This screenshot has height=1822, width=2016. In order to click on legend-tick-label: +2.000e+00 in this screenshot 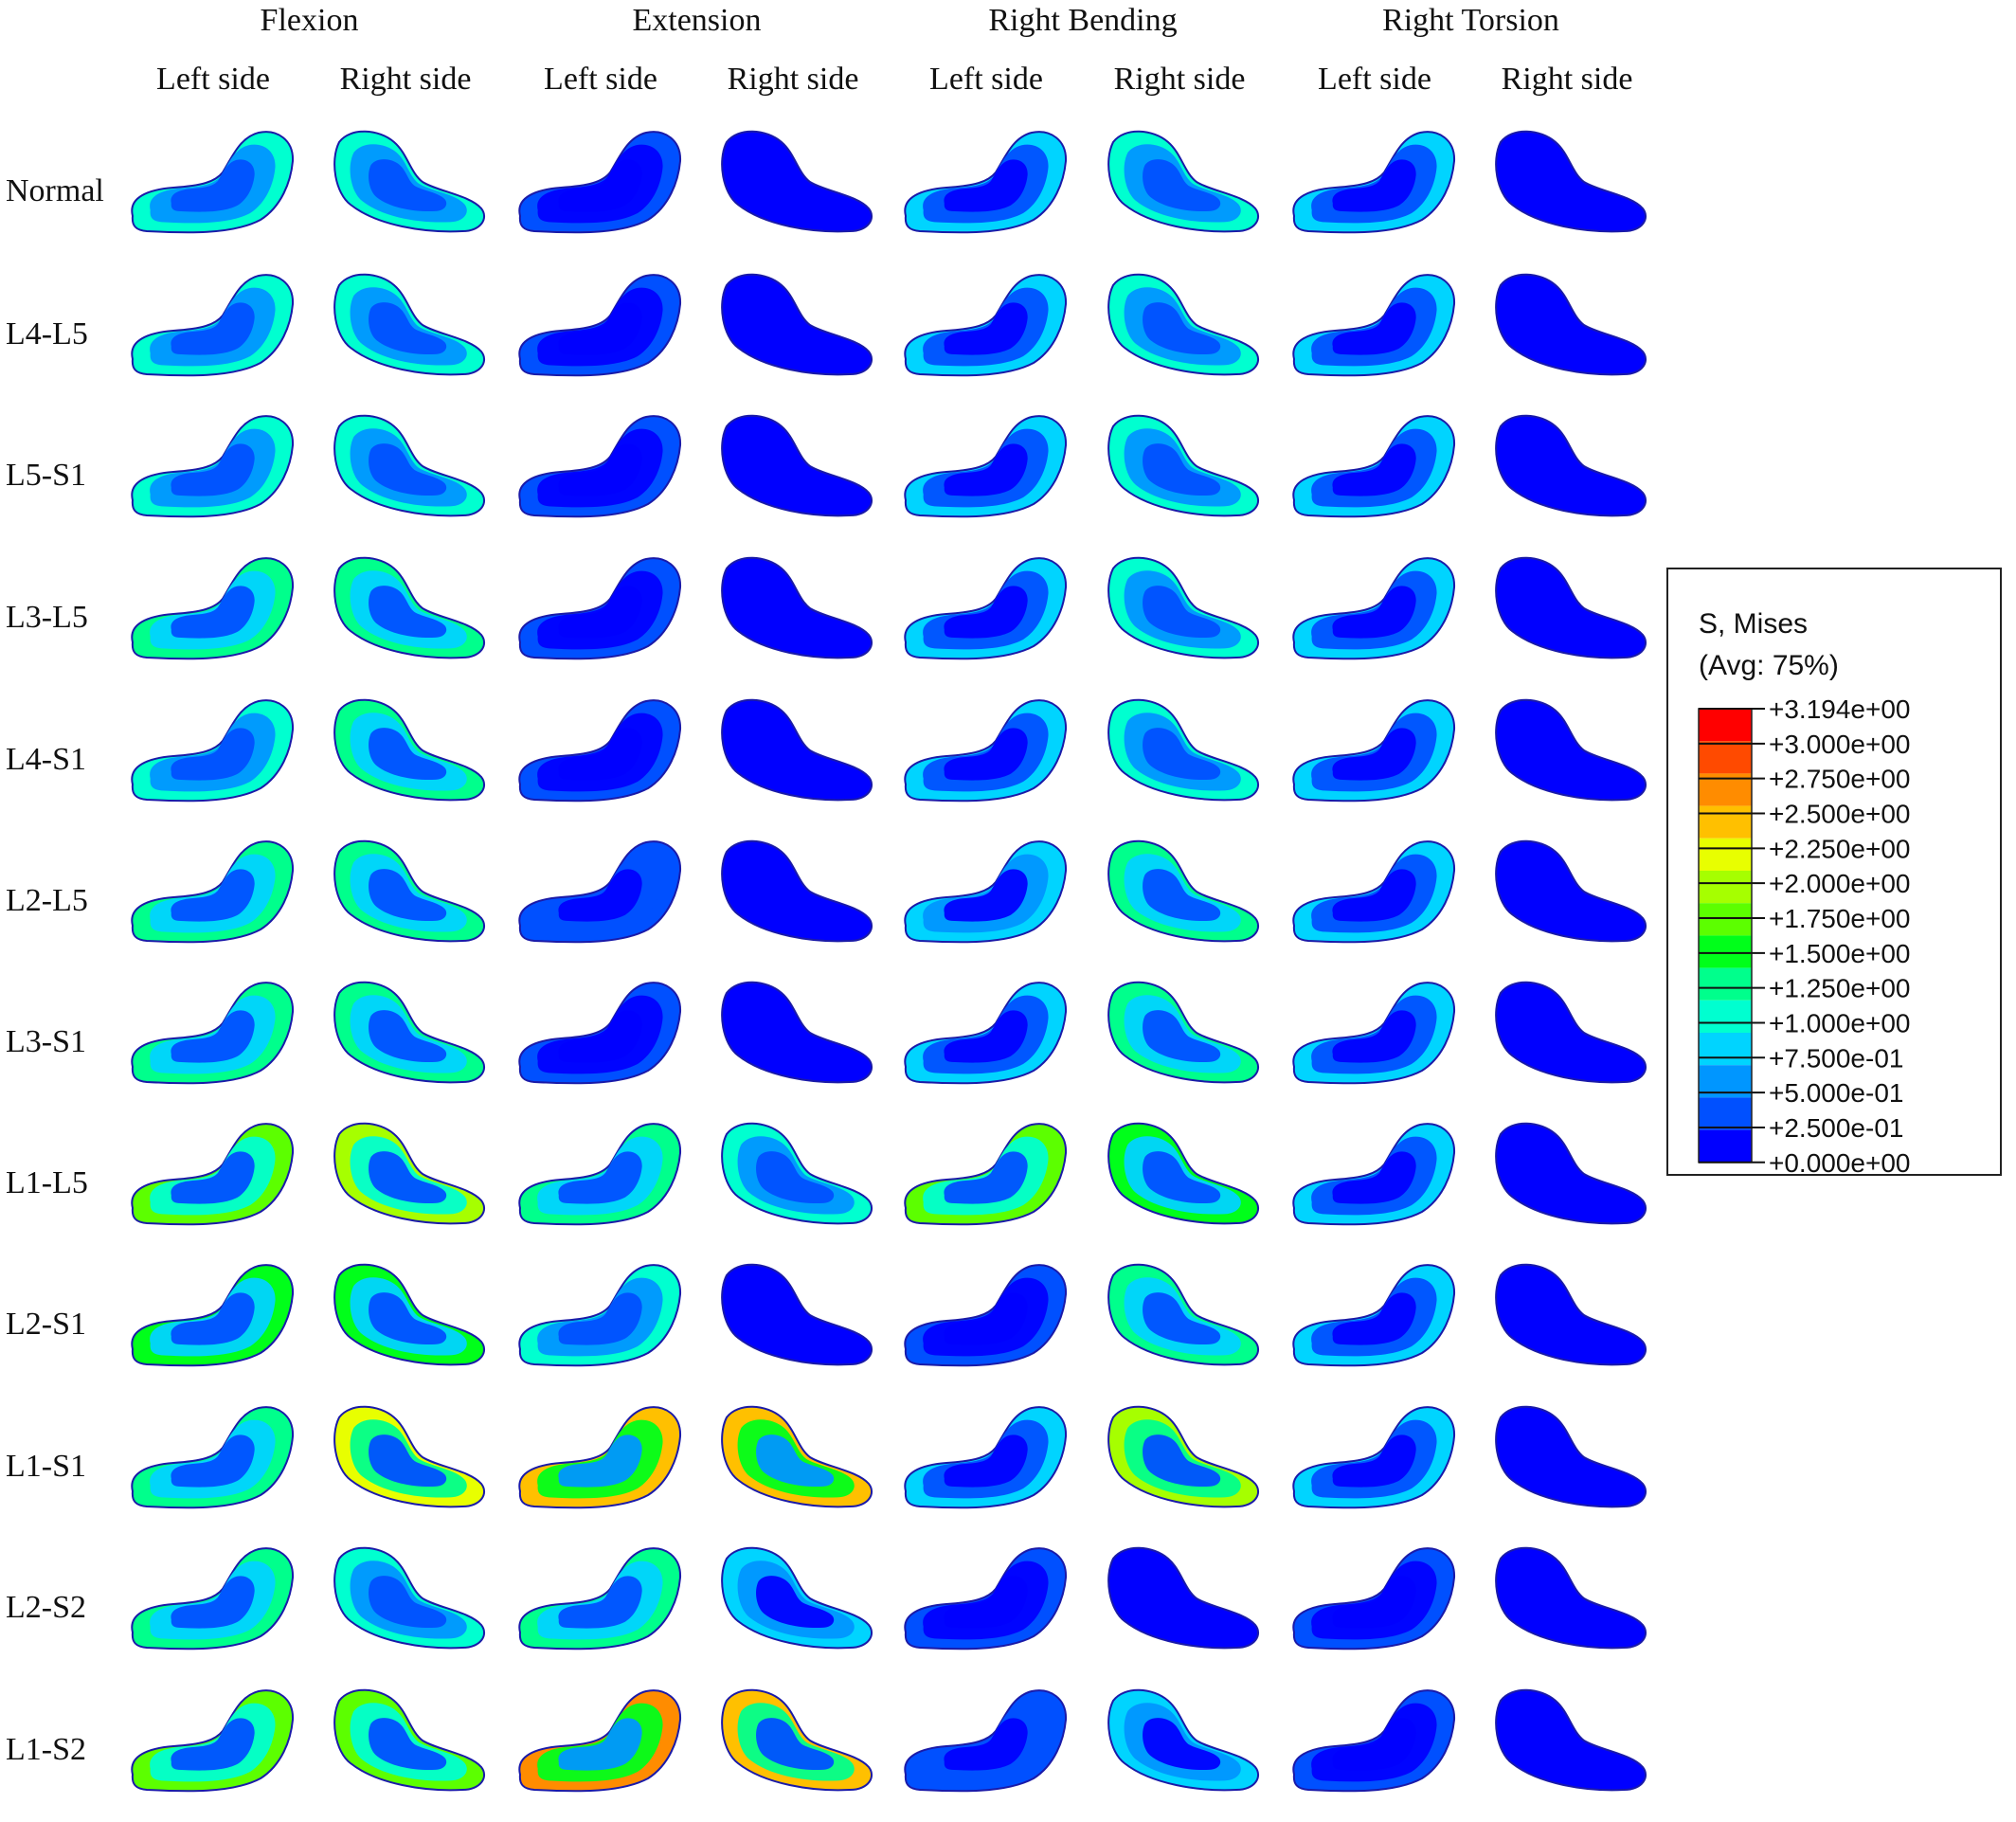, I will do `click(1840, 883)`.